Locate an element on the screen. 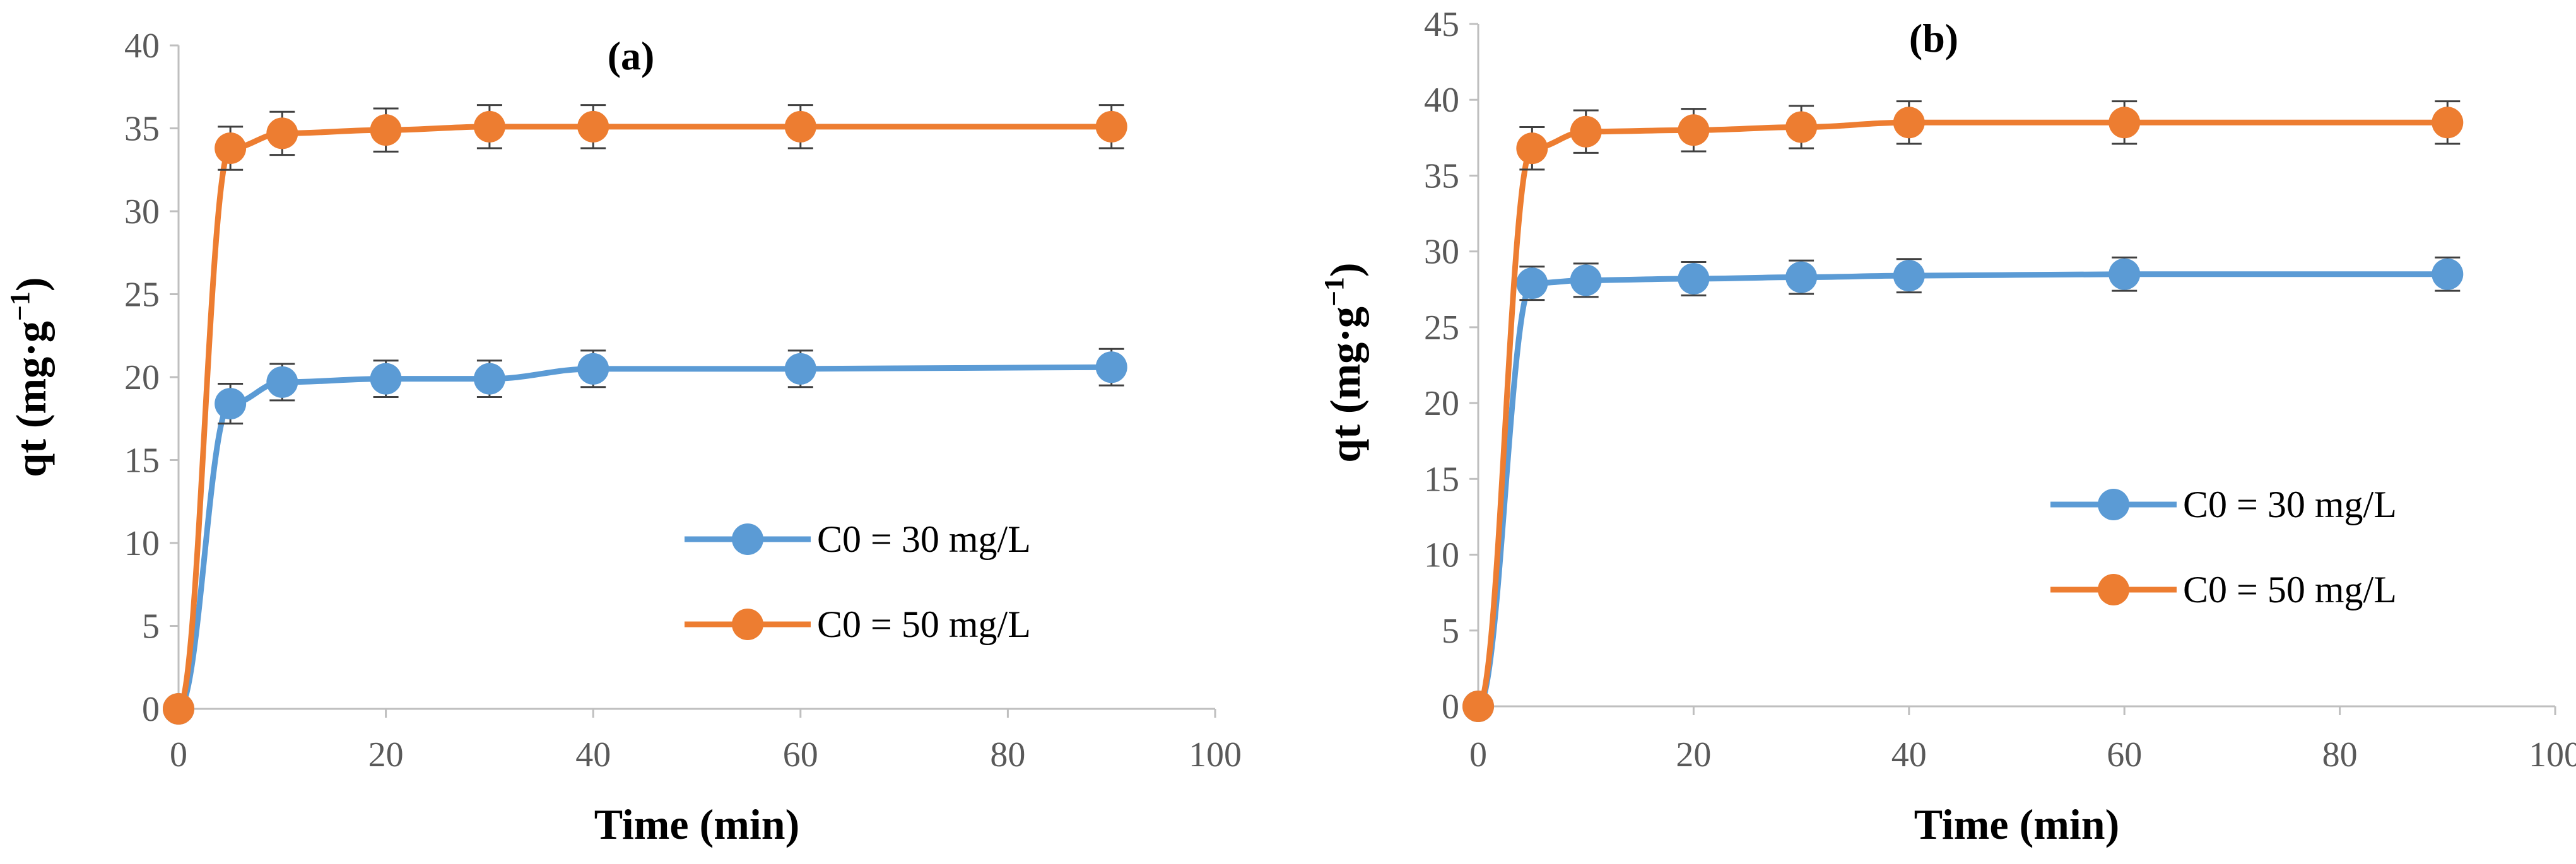  chart-b-x-tick-label: 80 is located at coordinates (2340, 754).